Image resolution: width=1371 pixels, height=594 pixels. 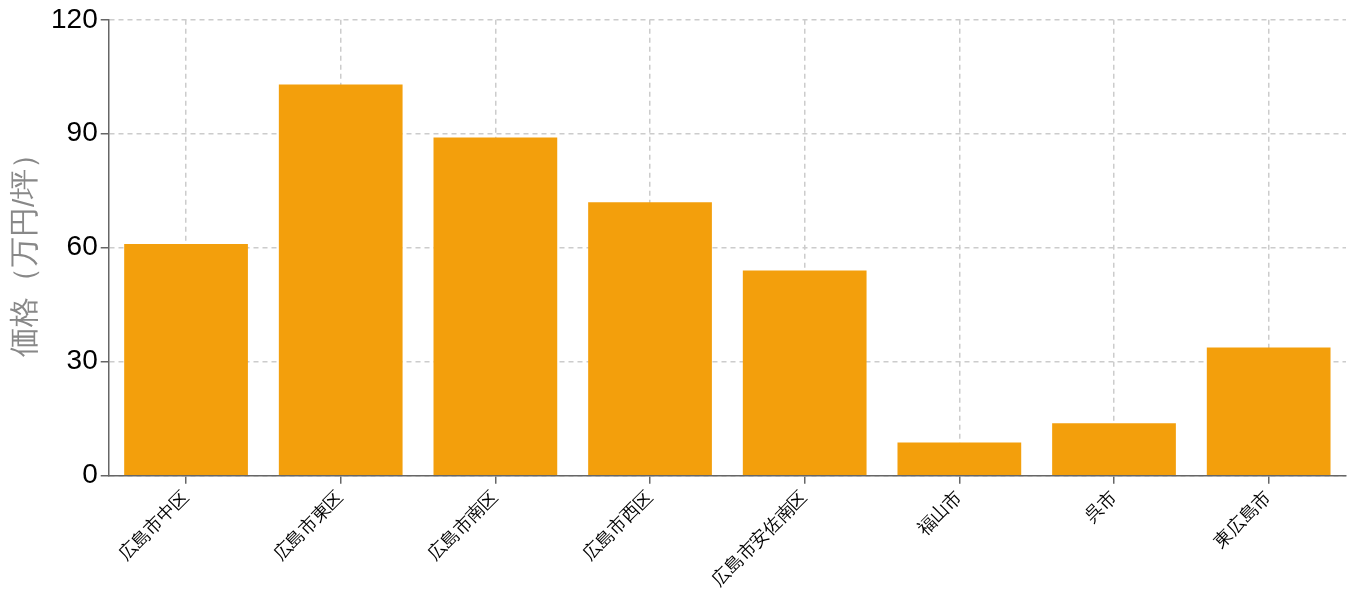 What do you see at coordinates (1100, 506) in the screenshot?
I see `x-tick-label: 呉市` at bounding box center [1100, 506].